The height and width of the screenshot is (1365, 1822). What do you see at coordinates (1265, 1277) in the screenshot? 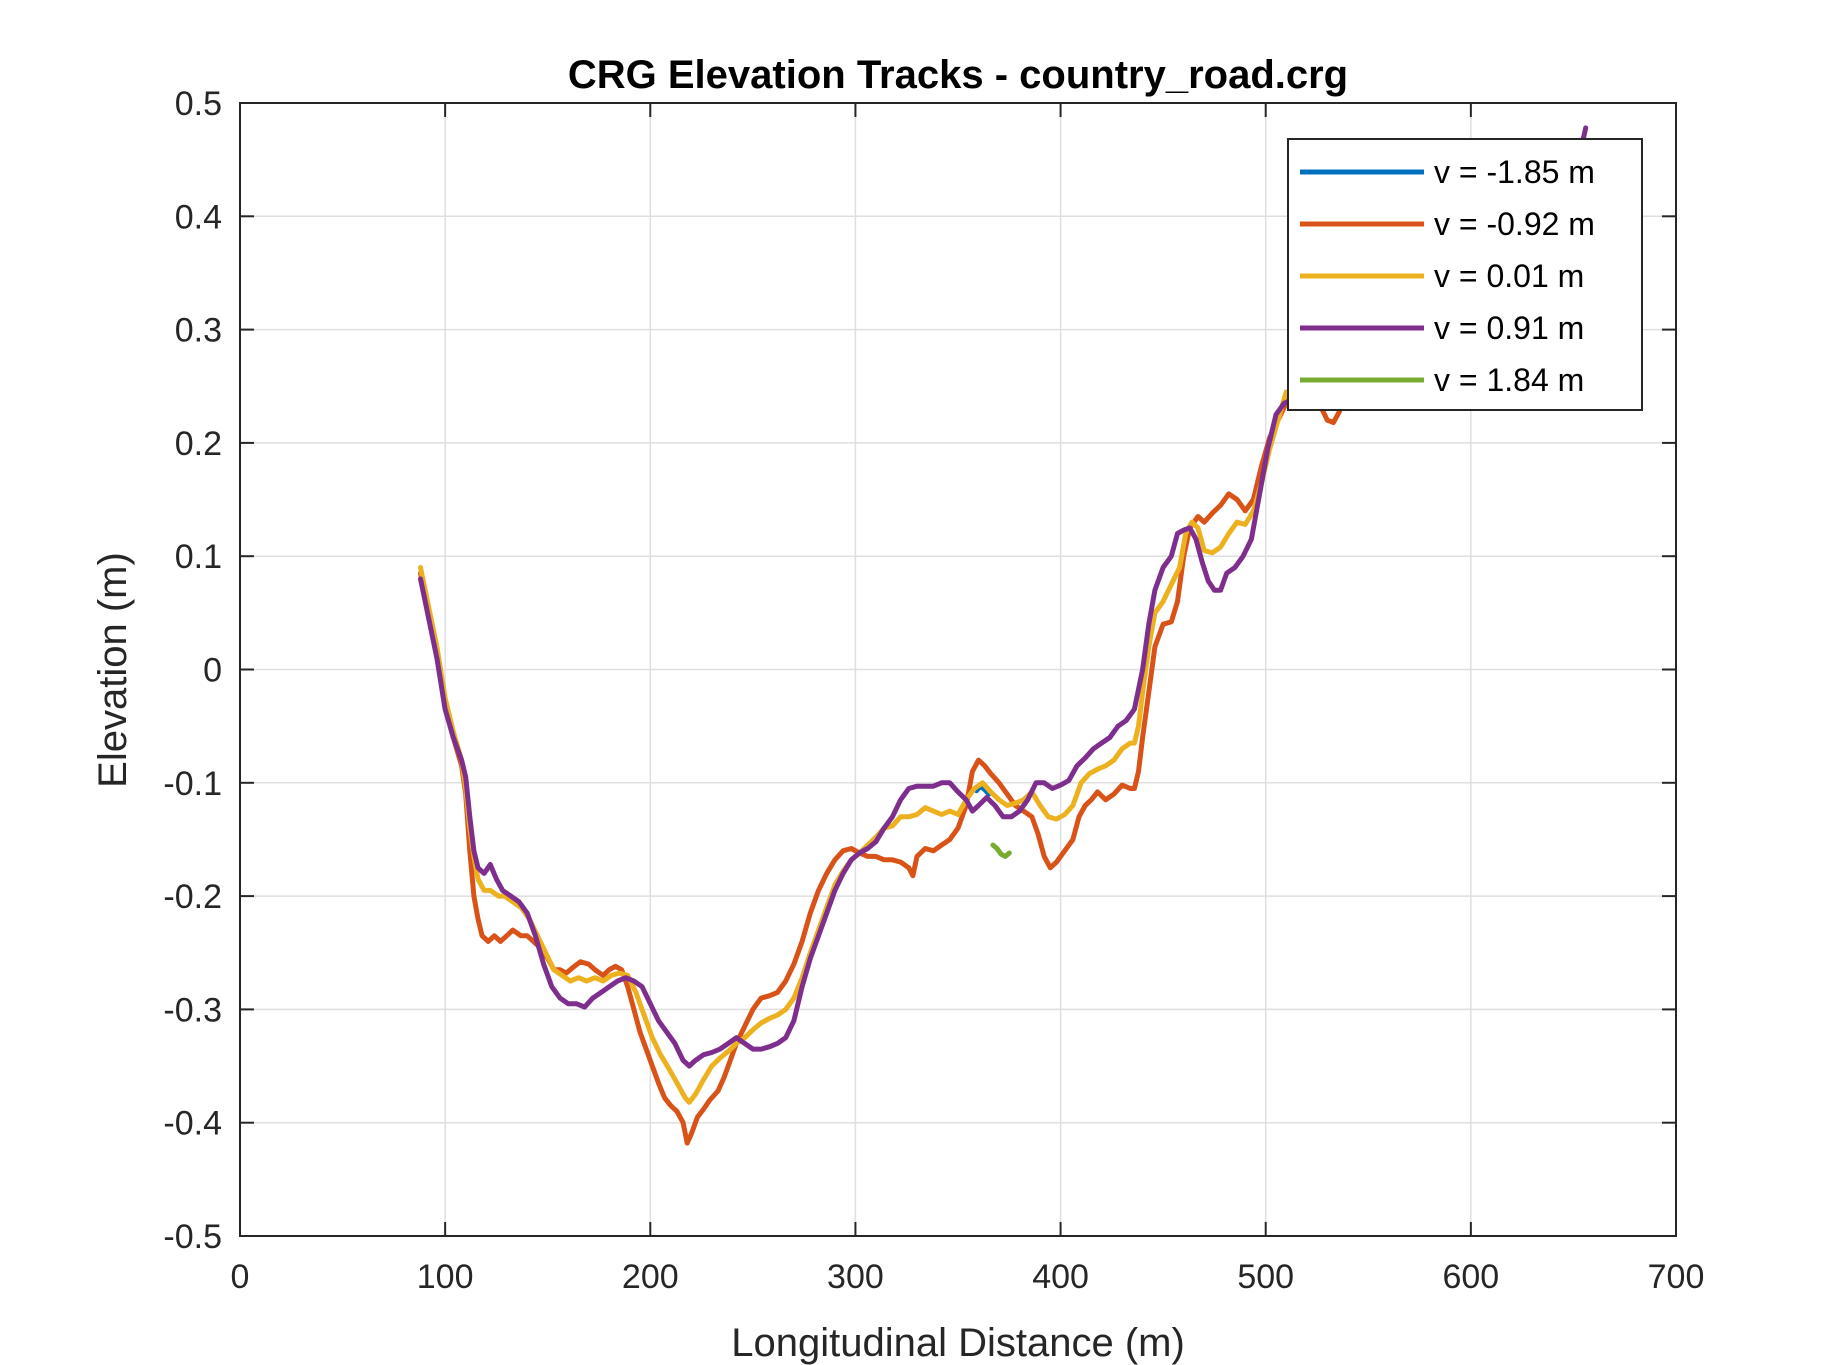
I see `x-tick-label: 500` at bounding box center [1265, 1277].